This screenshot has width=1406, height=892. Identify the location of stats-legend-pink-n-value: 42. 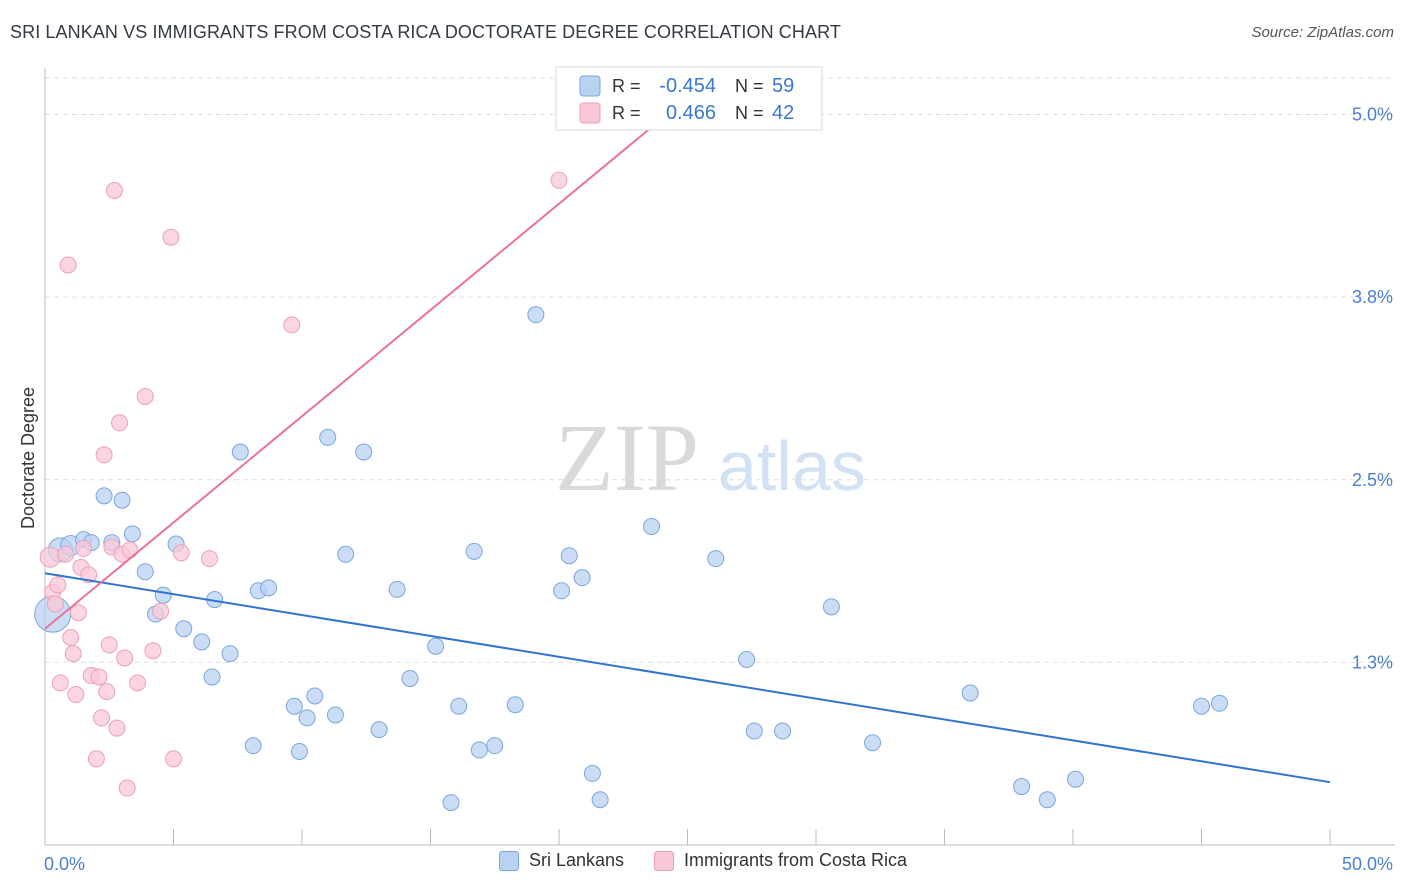
(783, 113).